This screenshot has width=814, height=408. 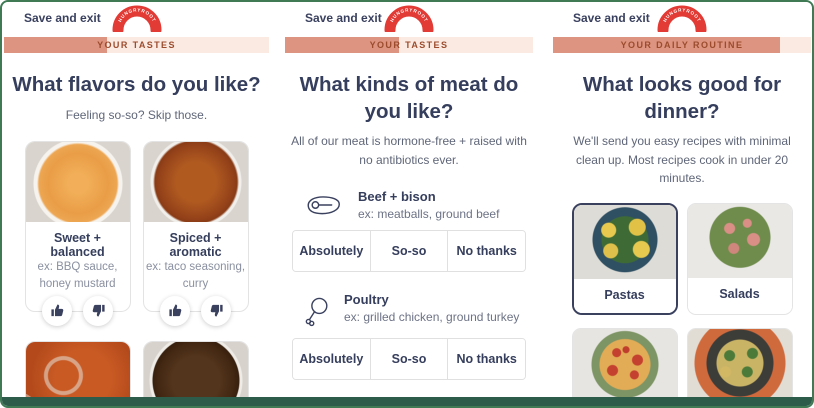 I want to click on page-title: What looks good for dinner?, so click(x=682, y=98).